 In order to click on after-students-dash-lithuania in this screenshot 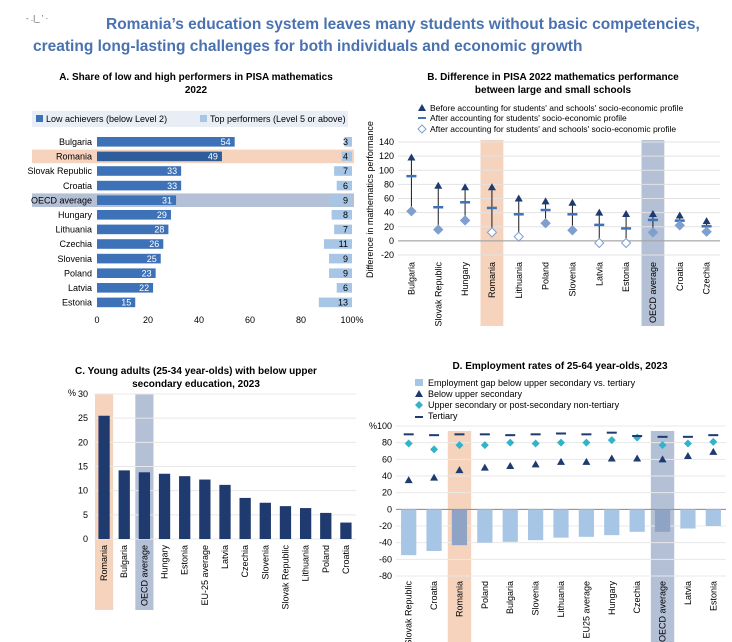, I will do `click(518, 214)`.